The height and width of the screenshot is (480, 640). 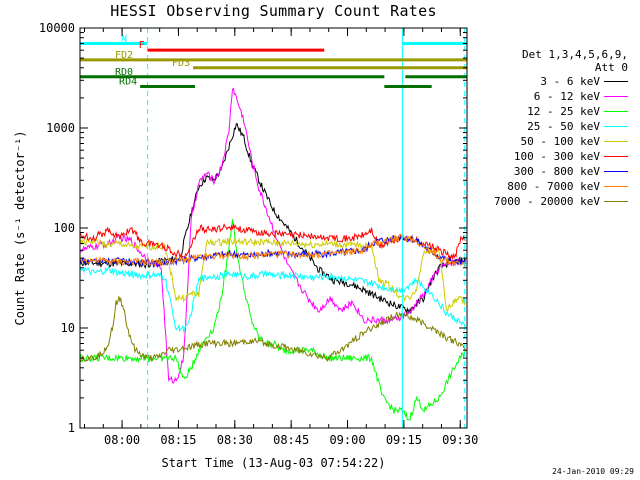 I want to click on x-tick-label: 08:30, so click(x=235, y=440).